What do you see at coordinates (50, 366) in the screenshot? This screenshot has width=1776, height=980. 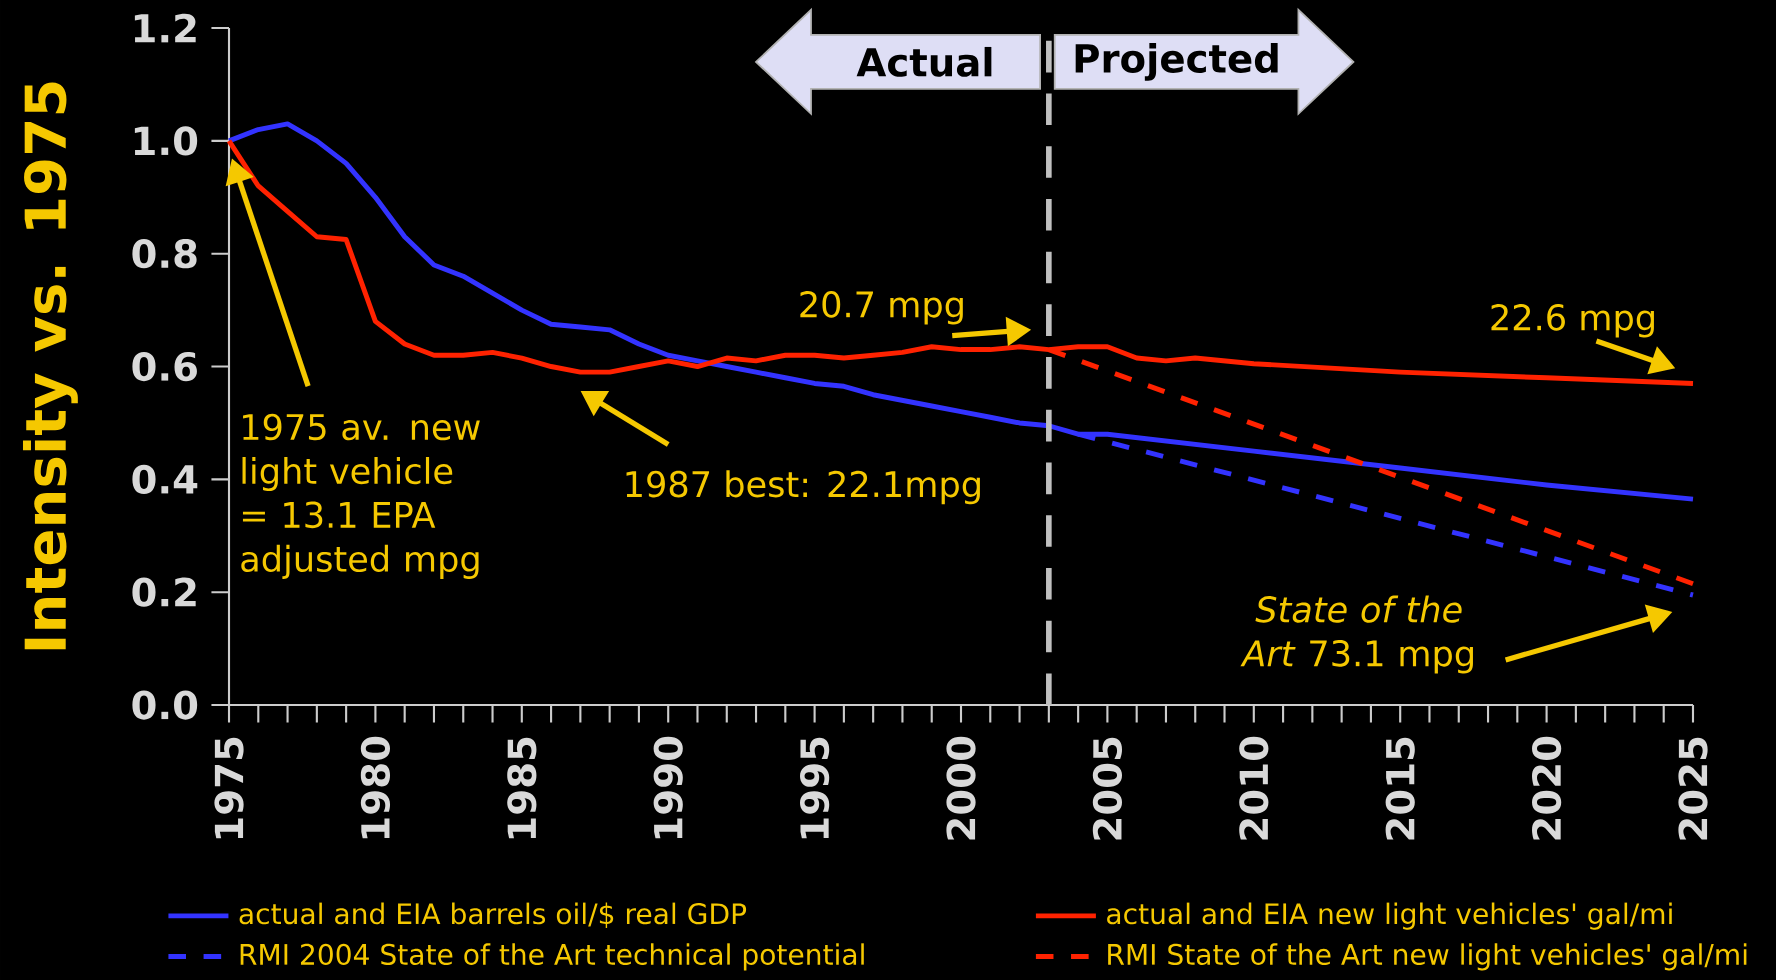 I see `y-axis-title: Intensity vs. 1975` at bounding box center [50, 366].